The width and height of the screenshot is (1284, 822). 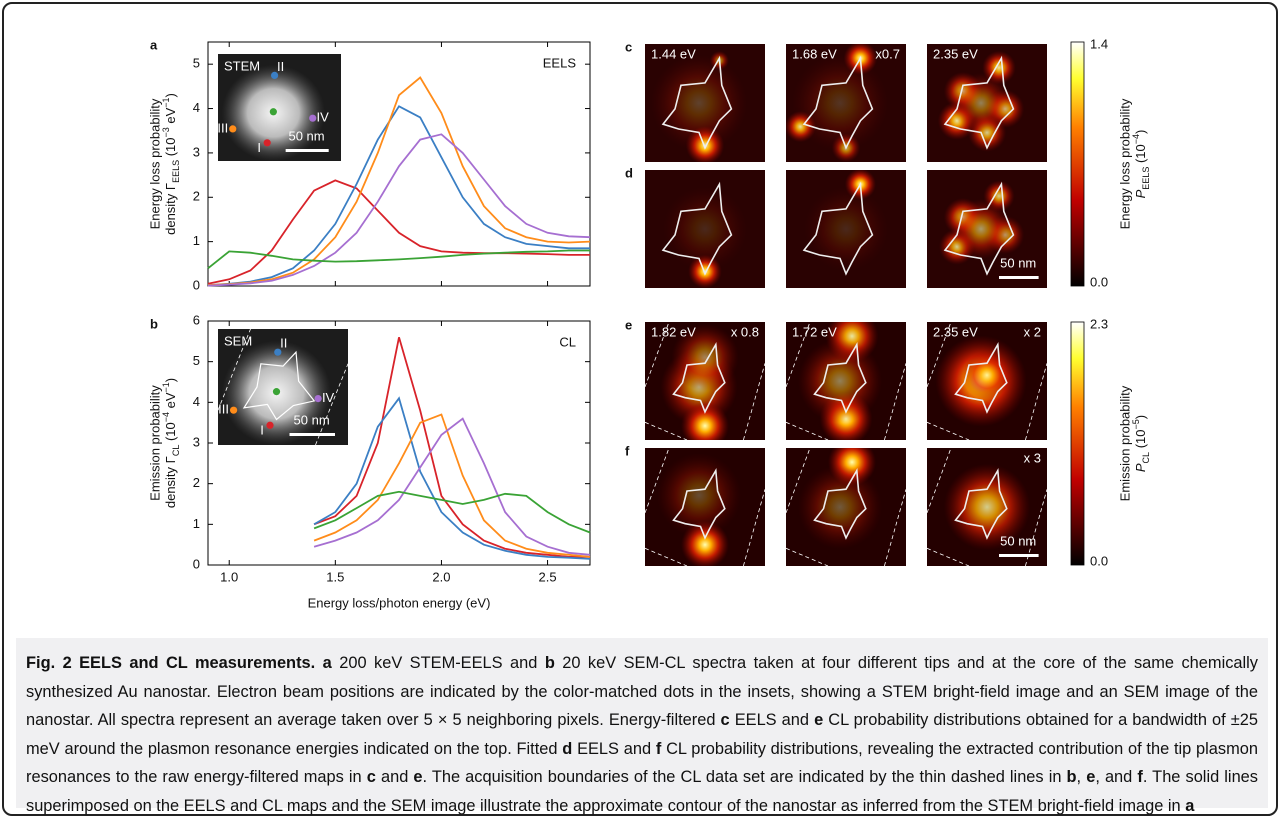 What do you see at coordinates (628, 324) in the screenshot?
I see `panel-label: e` at bounding box center [628, 324].